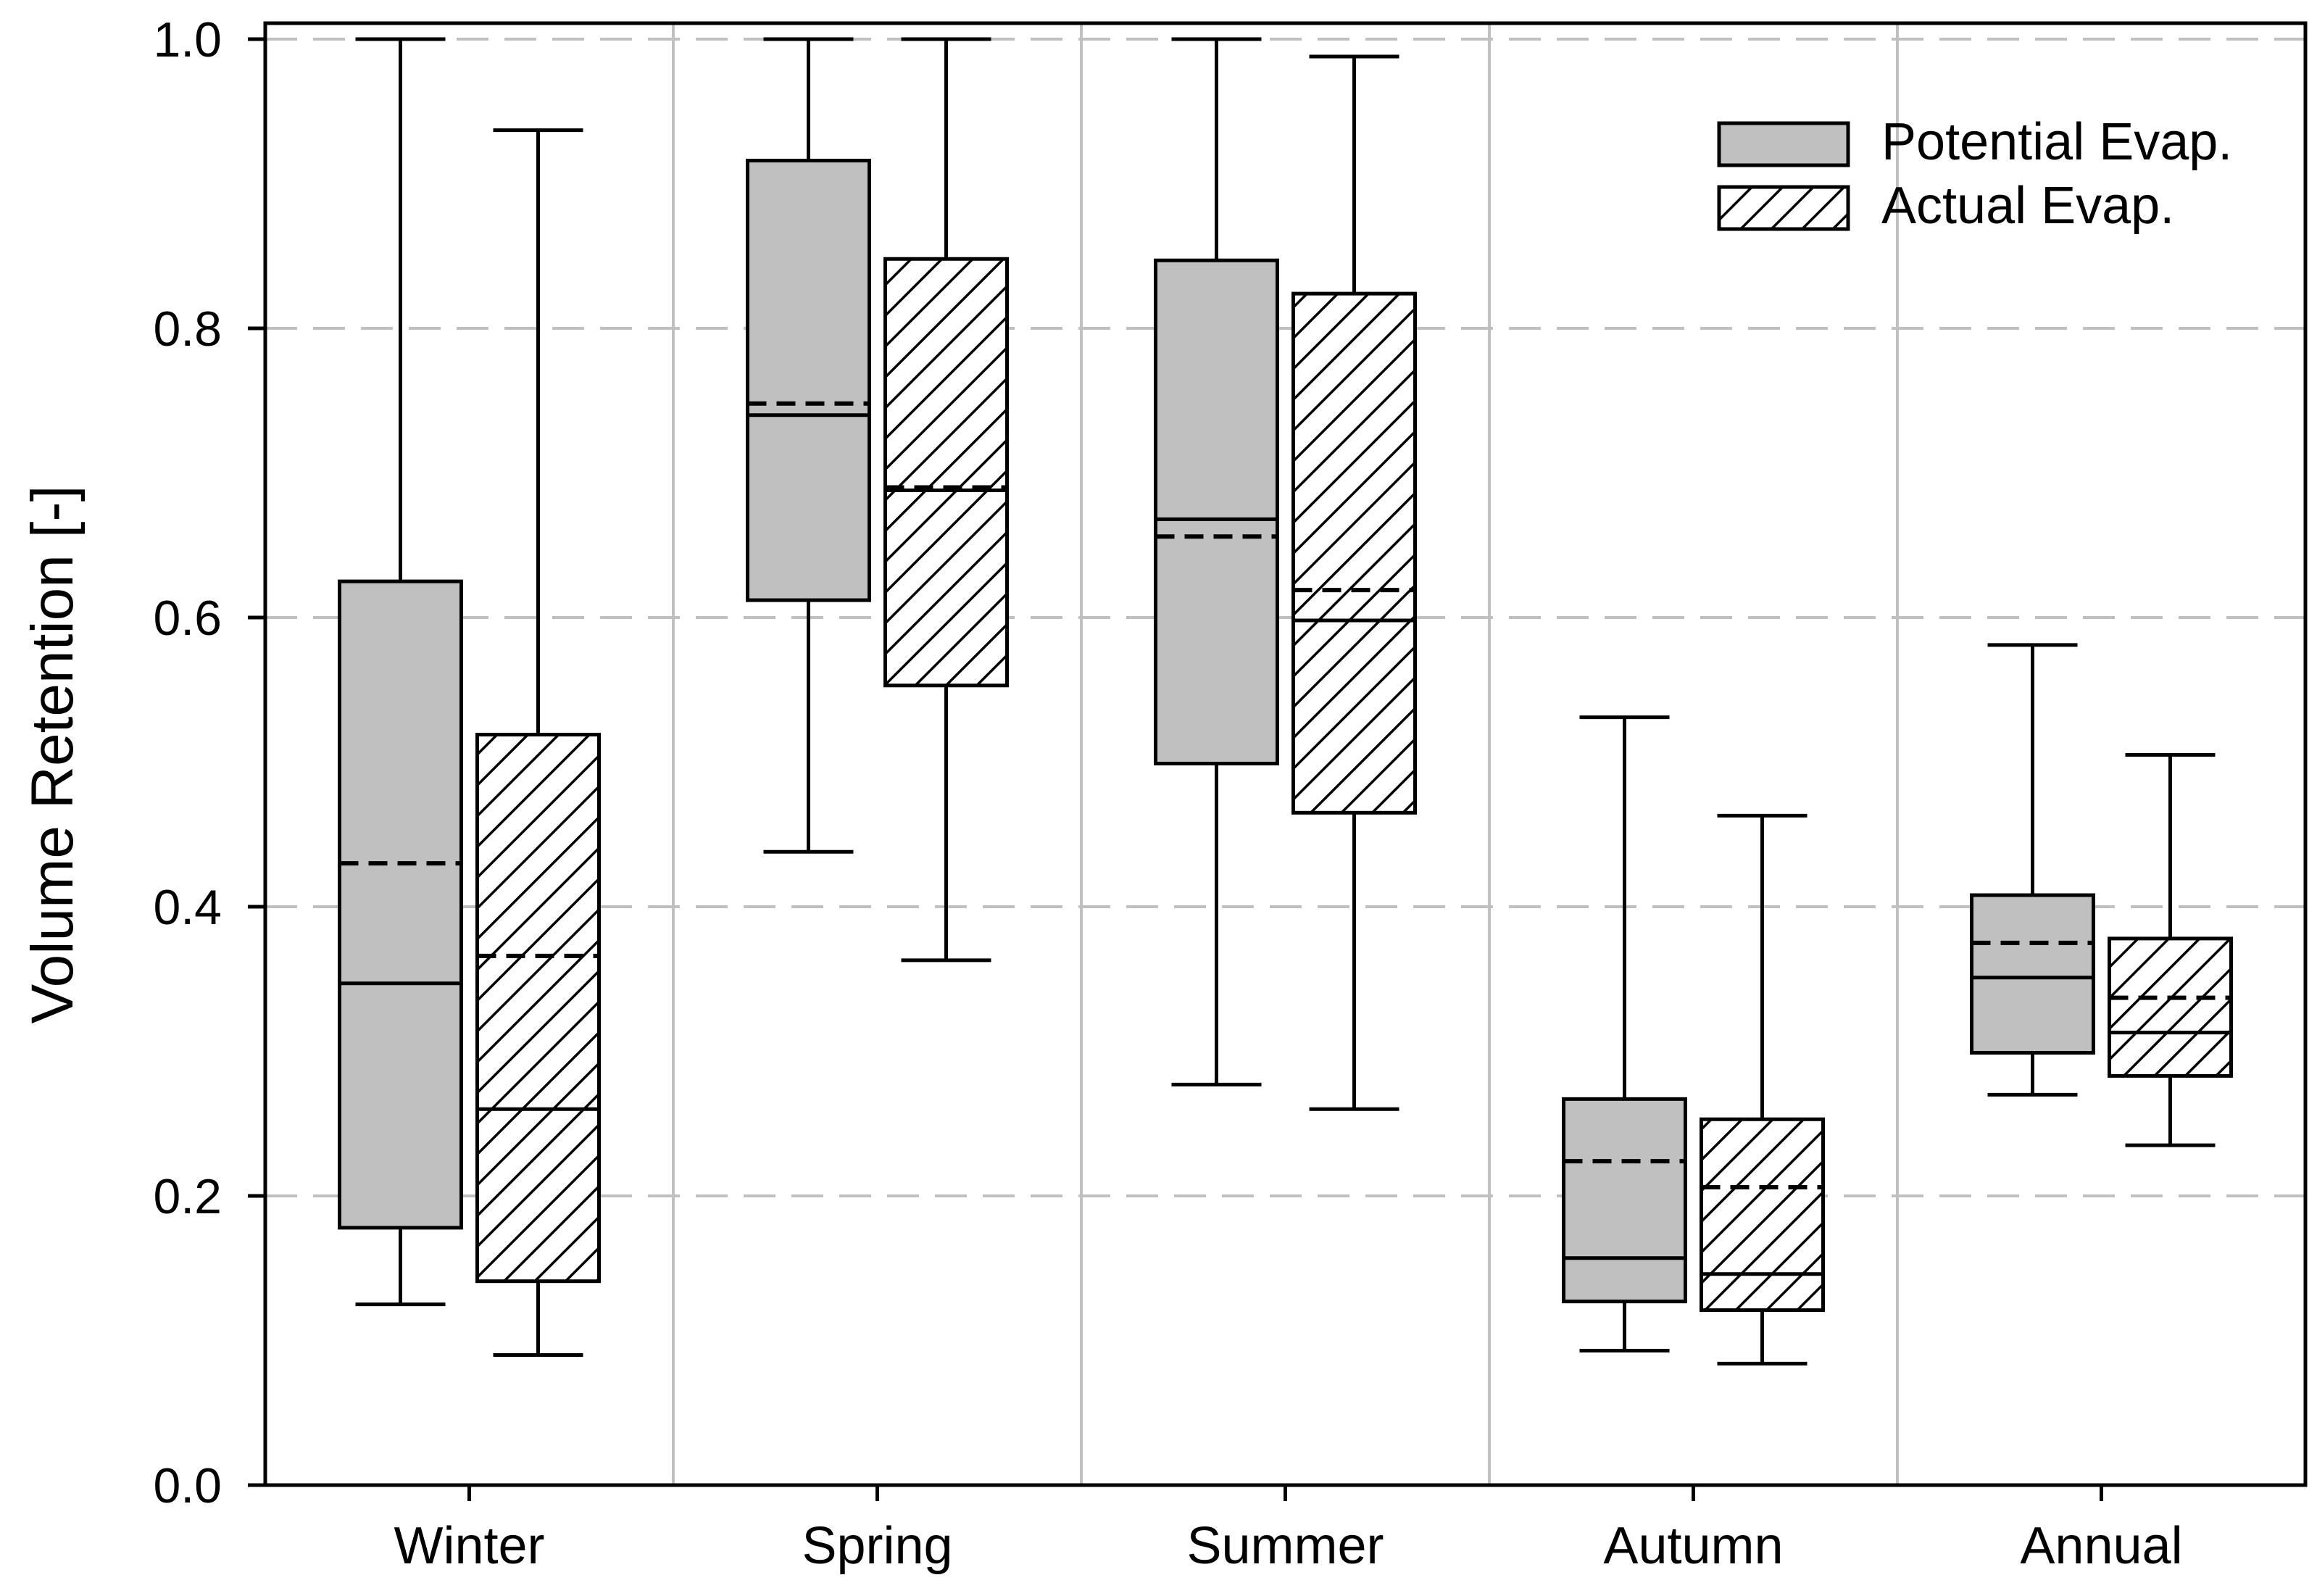 The height and width of the screenshot is (1596, 2317). What do you see at coordinates (2027, 206) in the screenshot?
I see `legend-label: Actual Evap.` at bounding box center [2027, 206].